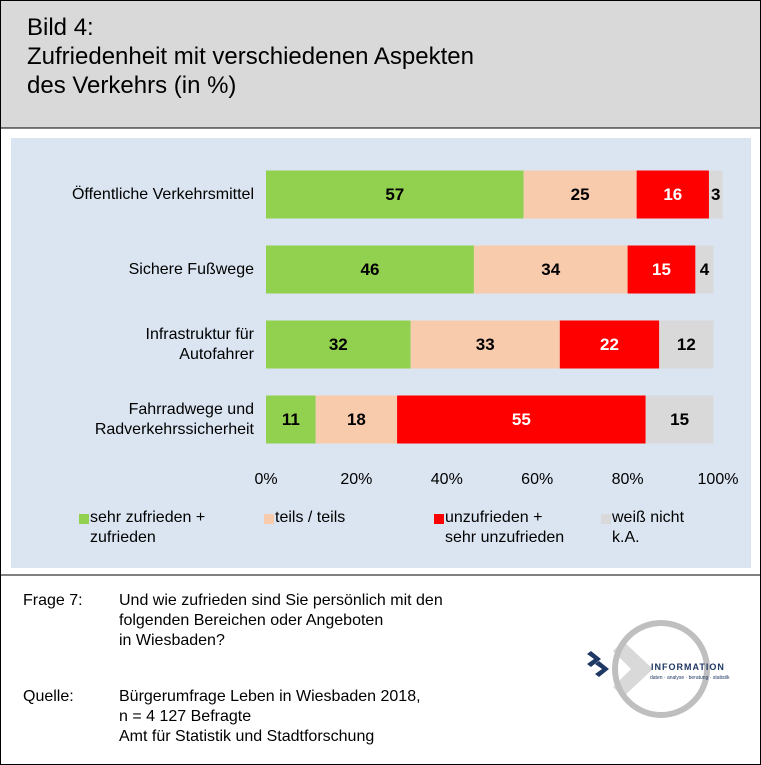 This screenshot has height=765, width=761. I want to click on x-tick-label: 60%, so click(537, 479).